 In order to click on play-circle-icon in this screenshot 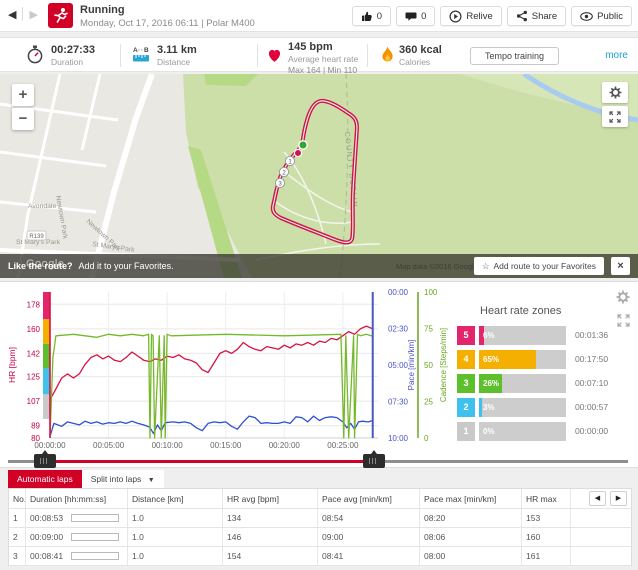, I will do `click(455, 16)`.